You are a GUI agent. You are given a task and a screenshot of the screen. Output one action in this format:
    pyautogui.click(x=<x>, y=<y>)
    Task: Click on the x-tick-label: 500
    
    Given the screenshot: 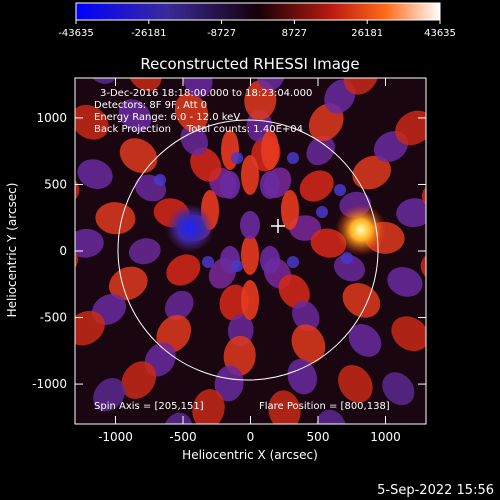 What is the action you would take?
    pyautogui.click(x=318, y=437)
    